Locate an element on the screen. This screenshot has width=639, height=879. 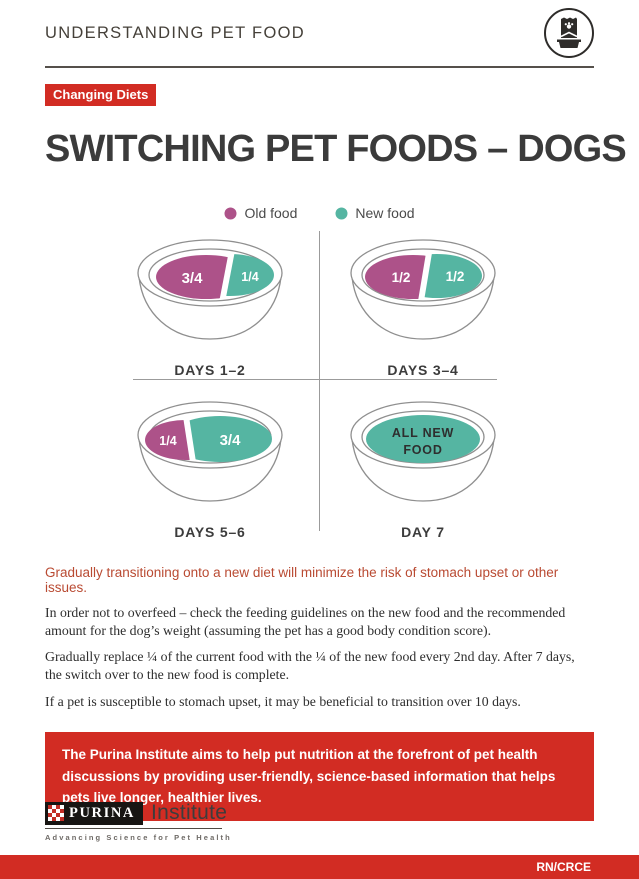
logo-row: PURINA Institute is located at coordinates (138, 813).